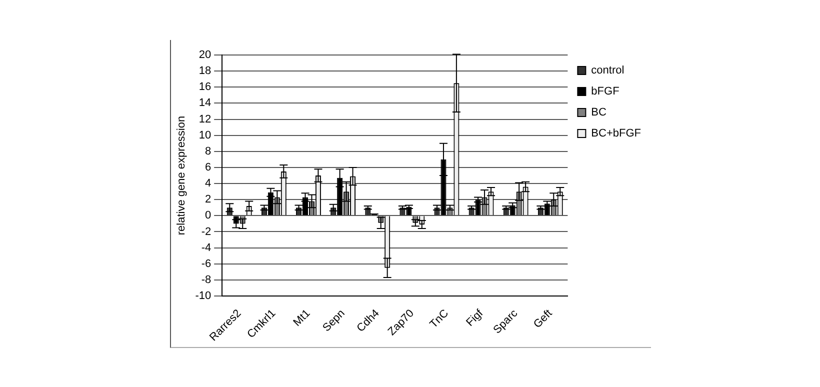  What do you see at coordinates (605, 92) in the screenshot?
I see `legend-label: bFGF` at bounding box center [605, 92].